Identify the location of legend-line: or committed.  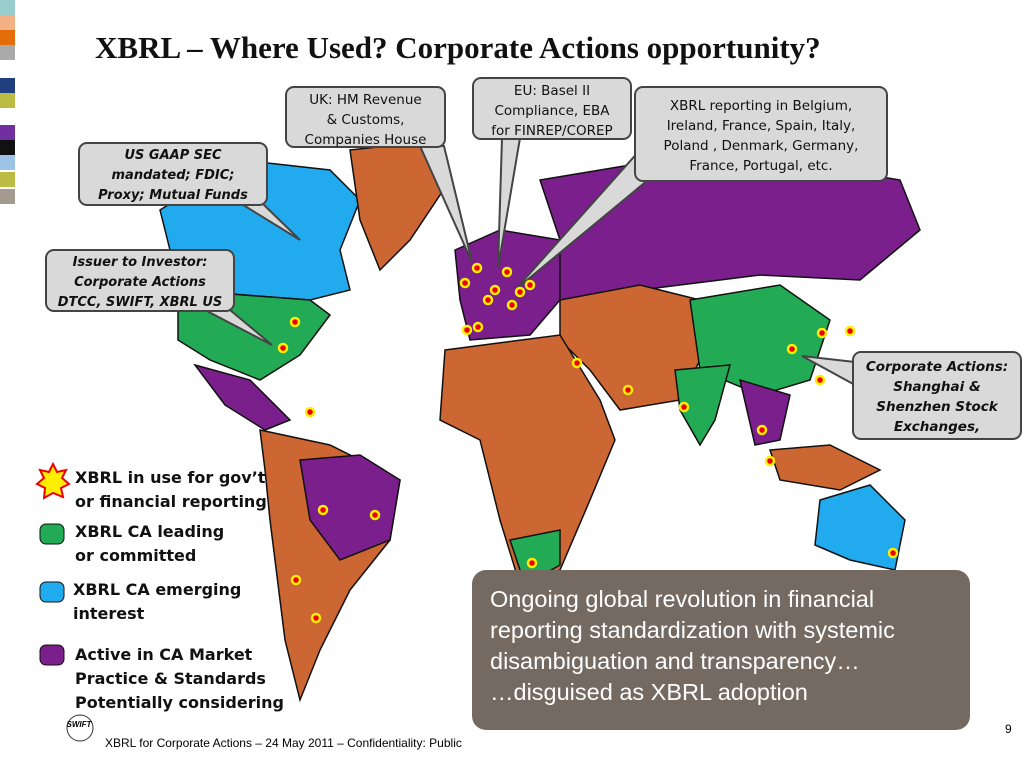
(136, 555).